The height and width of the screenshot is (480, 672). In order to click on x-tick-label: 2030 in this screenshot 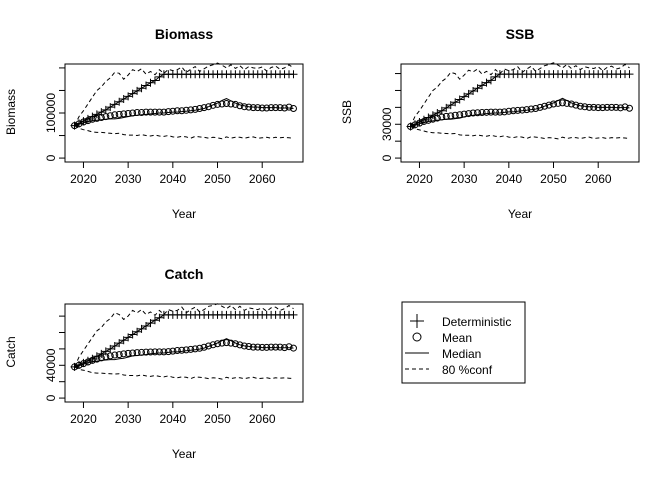, I will do `click(128, 419)`.